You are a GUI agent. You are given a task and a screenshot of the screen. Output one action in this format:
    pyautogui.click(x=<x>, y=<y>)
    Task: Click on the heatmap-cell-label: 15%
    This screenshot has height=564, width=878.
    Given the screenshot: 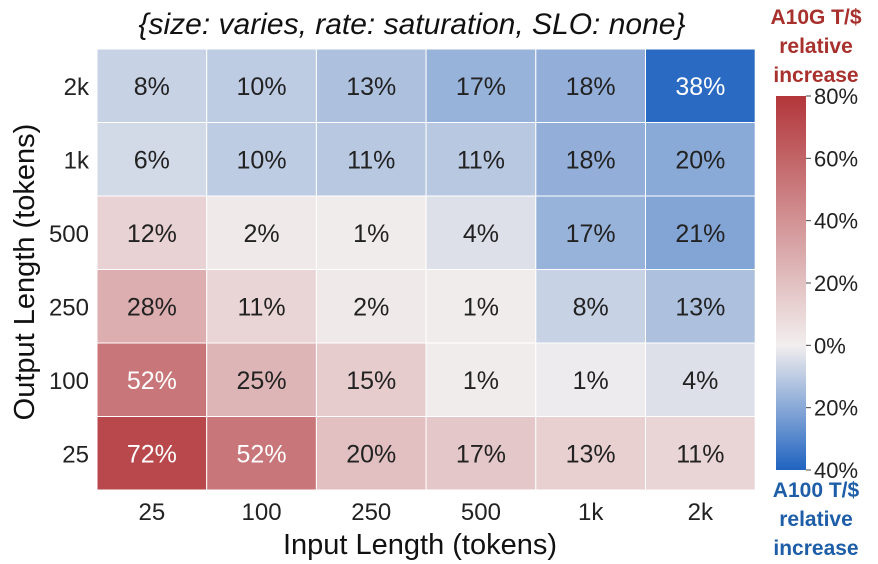 What is the action you would take?
    pyautogui.click(x=371, y=381)
    